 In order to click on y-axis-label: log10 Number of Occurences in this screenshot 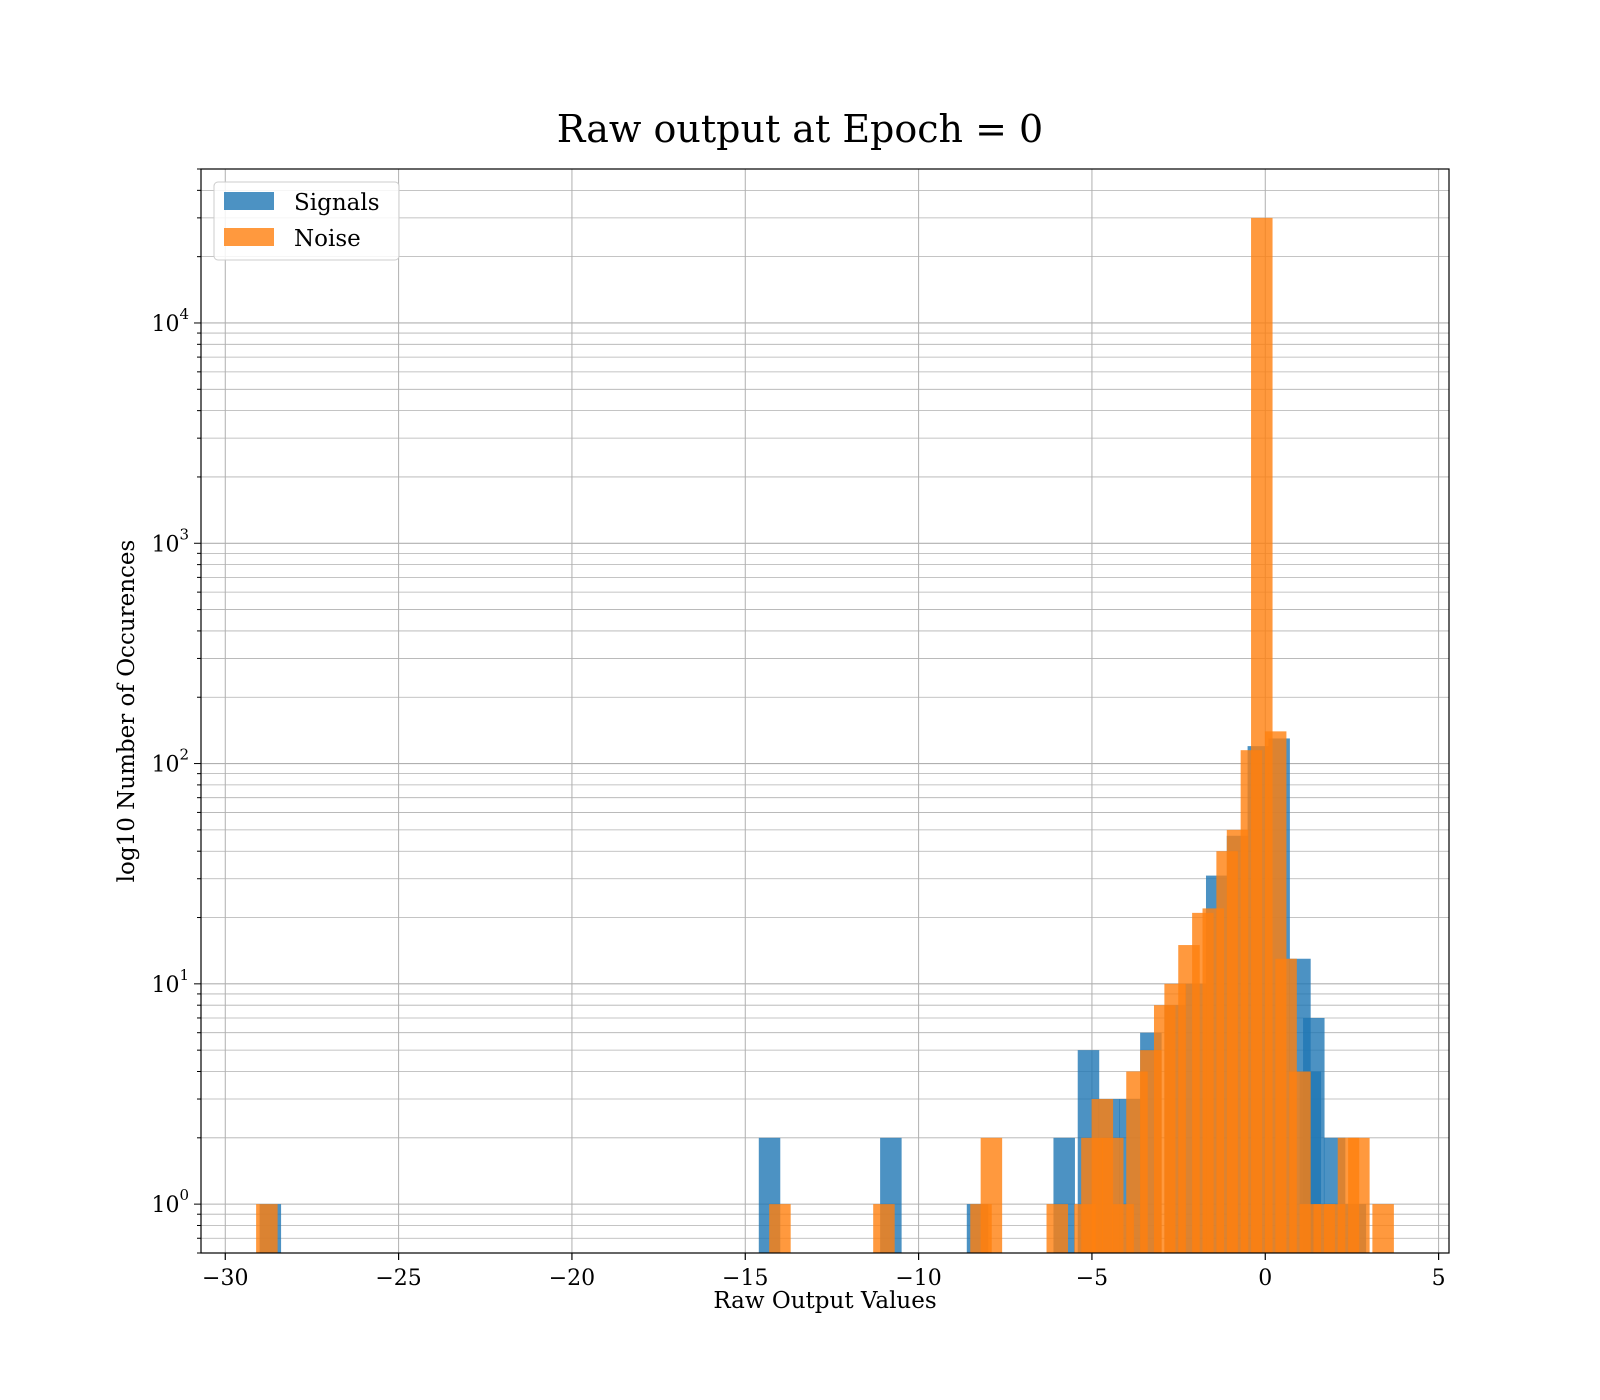, I will do `click(127, 711)`.